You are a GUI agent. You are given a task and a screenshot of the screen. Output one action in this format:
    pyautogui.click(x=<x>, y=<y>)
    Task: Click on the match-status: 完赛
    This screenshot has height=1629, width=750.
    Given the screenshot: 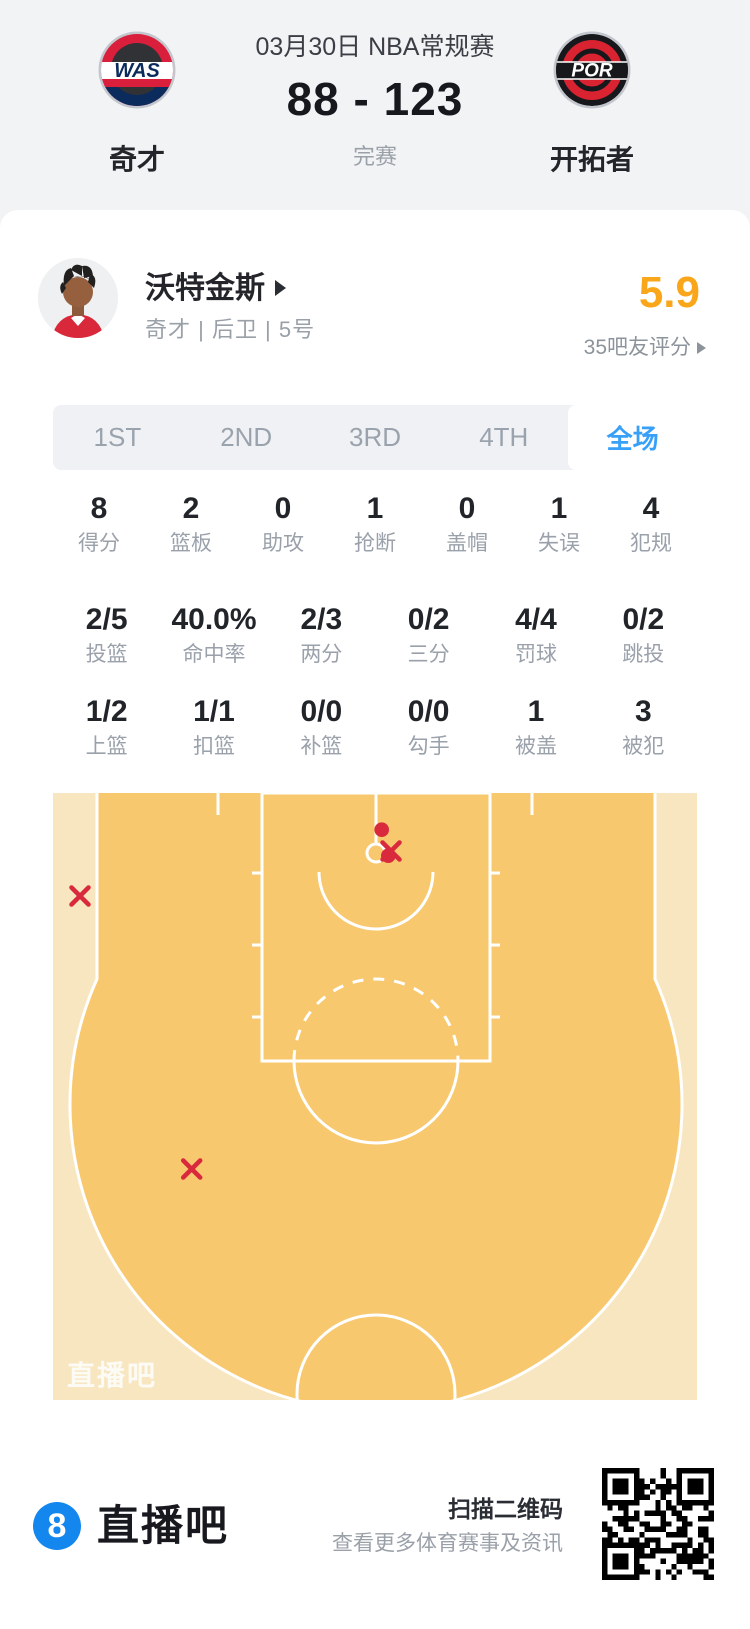 What is the action you would take?
    pyautogui.click(x=374, y=156)
    